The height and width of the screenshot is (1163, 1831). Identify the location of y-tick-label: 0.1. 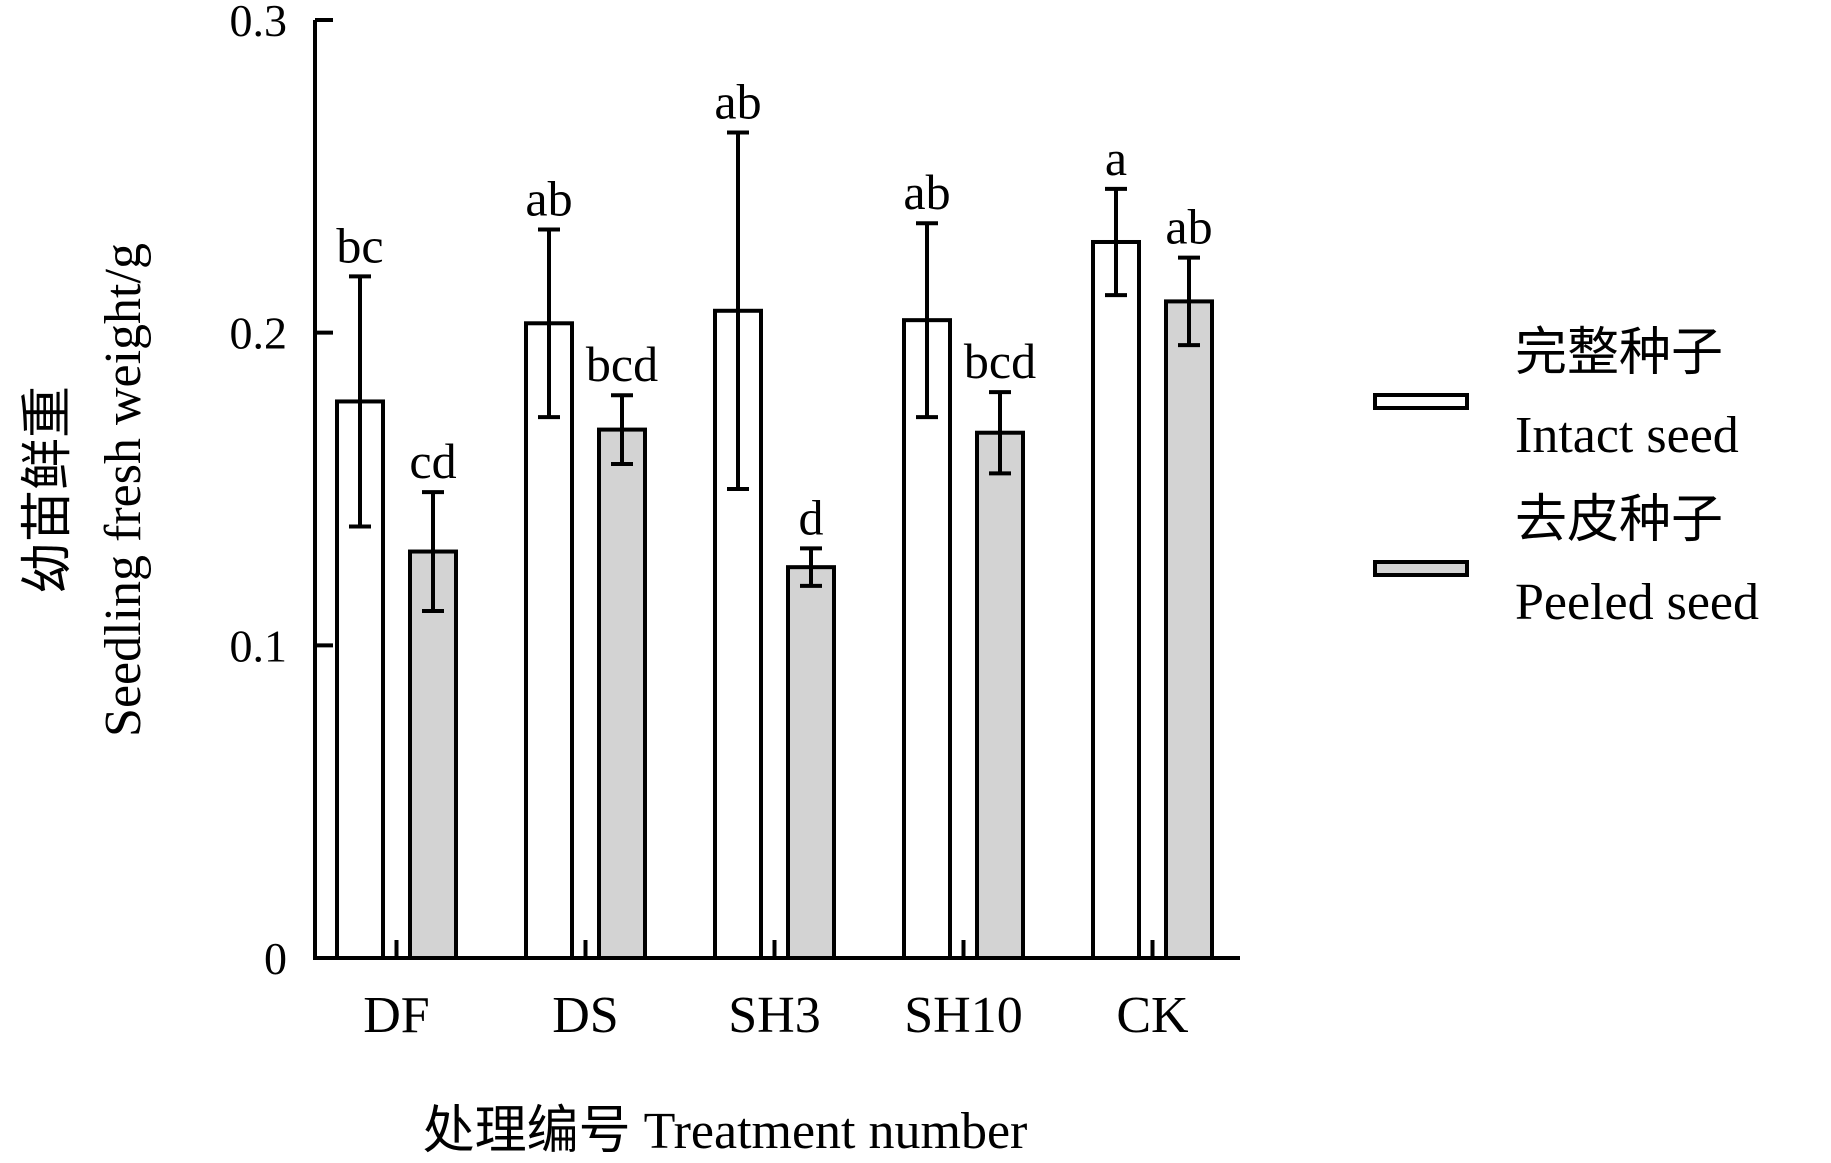
(259, 645).